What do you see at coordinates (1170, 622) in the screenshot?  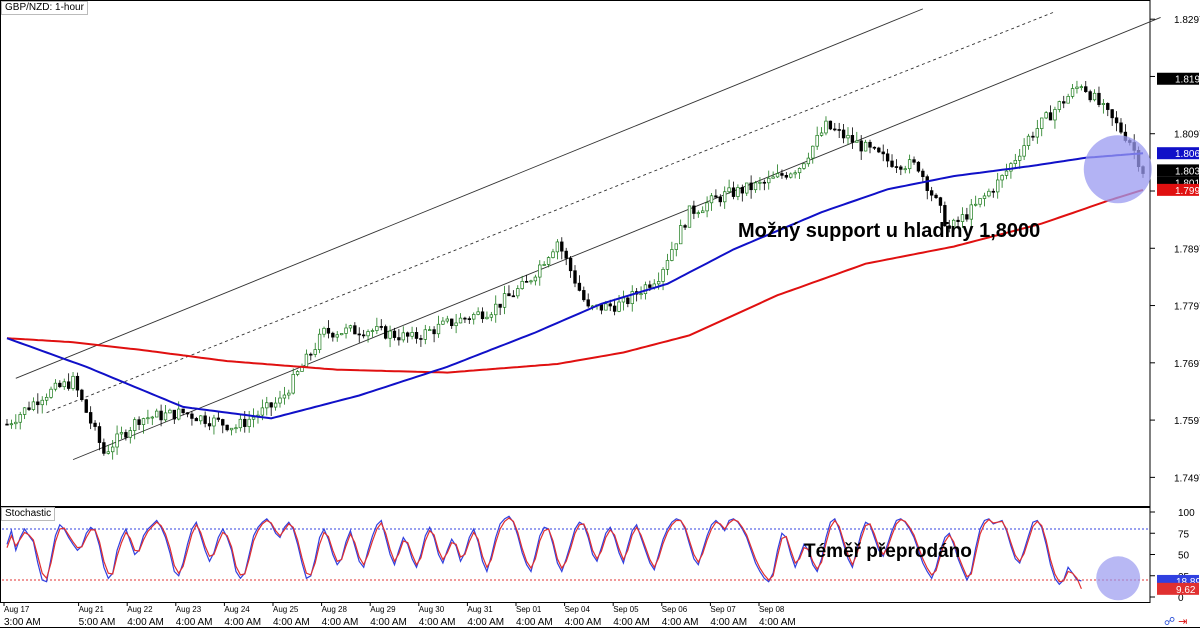 I see `link-icon: ☍` at bounding box center [1170, 622].